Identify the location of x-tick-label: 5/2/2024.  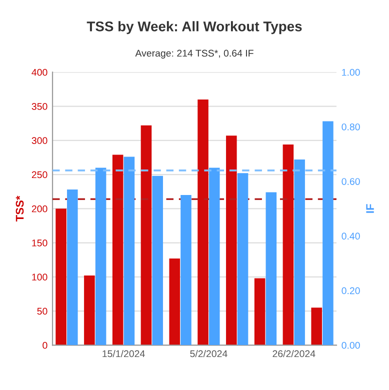
(209, 354).